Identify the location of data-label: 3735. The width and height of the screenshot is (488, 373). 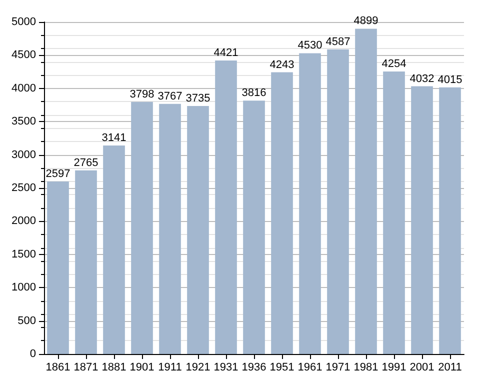
(198, 98).